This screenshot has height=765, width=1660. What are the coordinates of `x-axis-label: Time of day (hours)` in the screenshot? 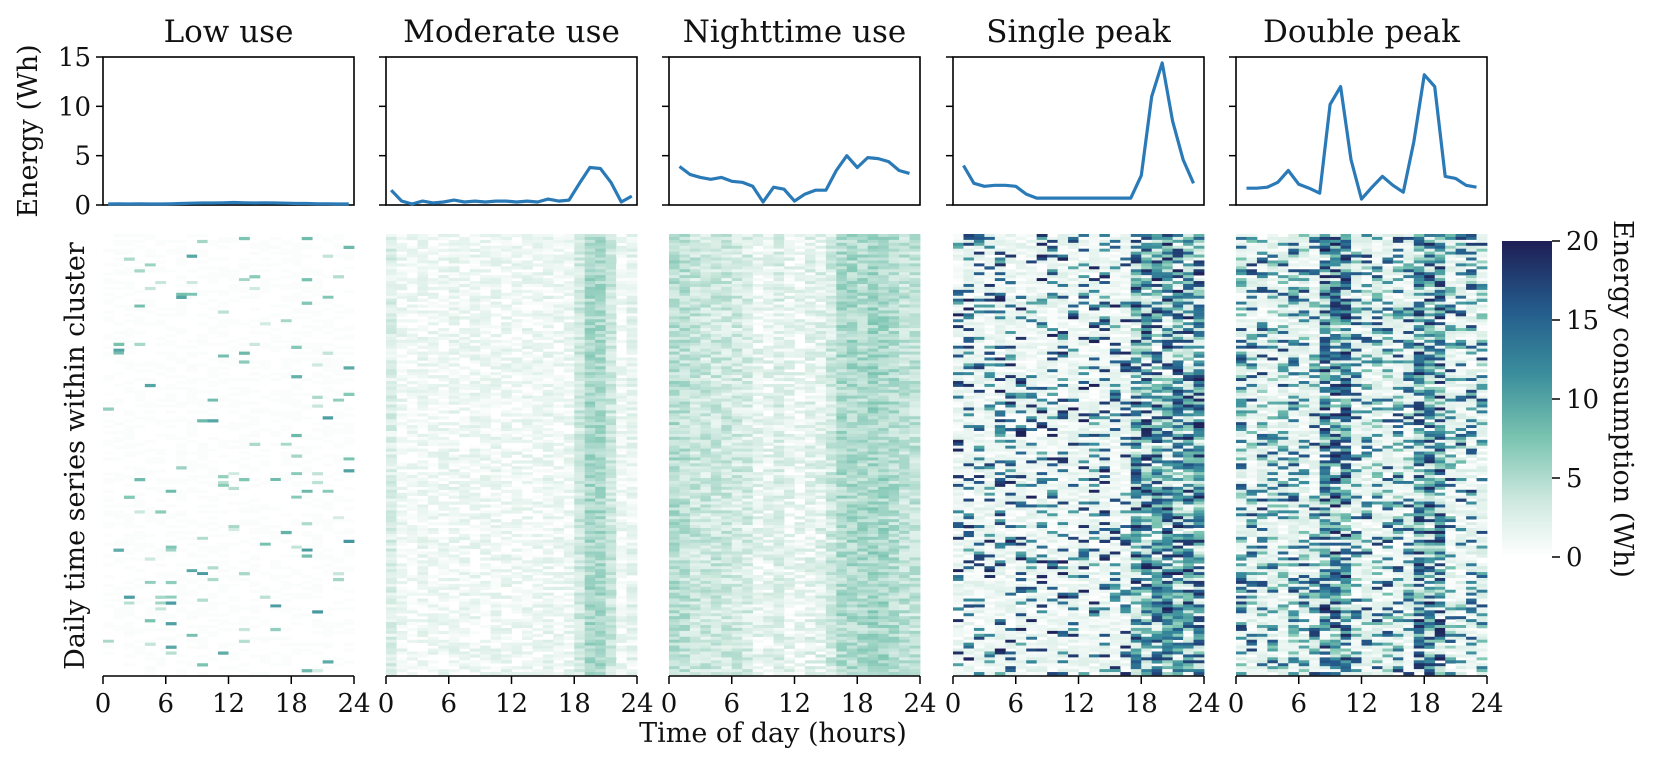 It's located at (773, 733).